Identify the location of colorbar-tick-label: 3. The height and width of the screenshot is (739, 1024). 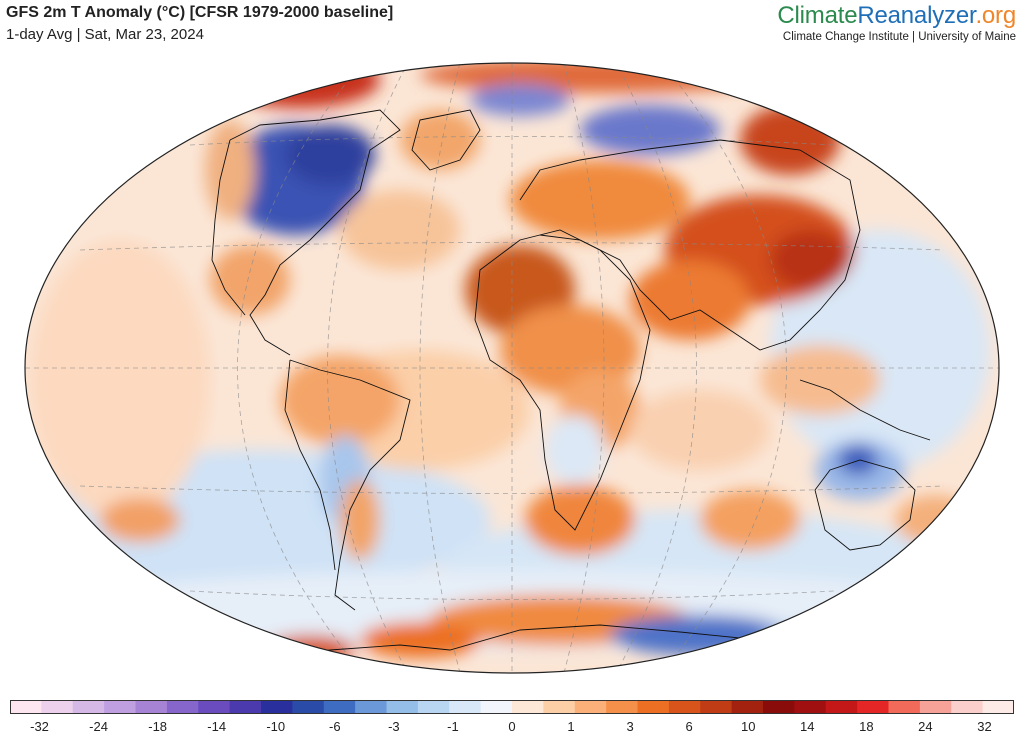
(630, 726).